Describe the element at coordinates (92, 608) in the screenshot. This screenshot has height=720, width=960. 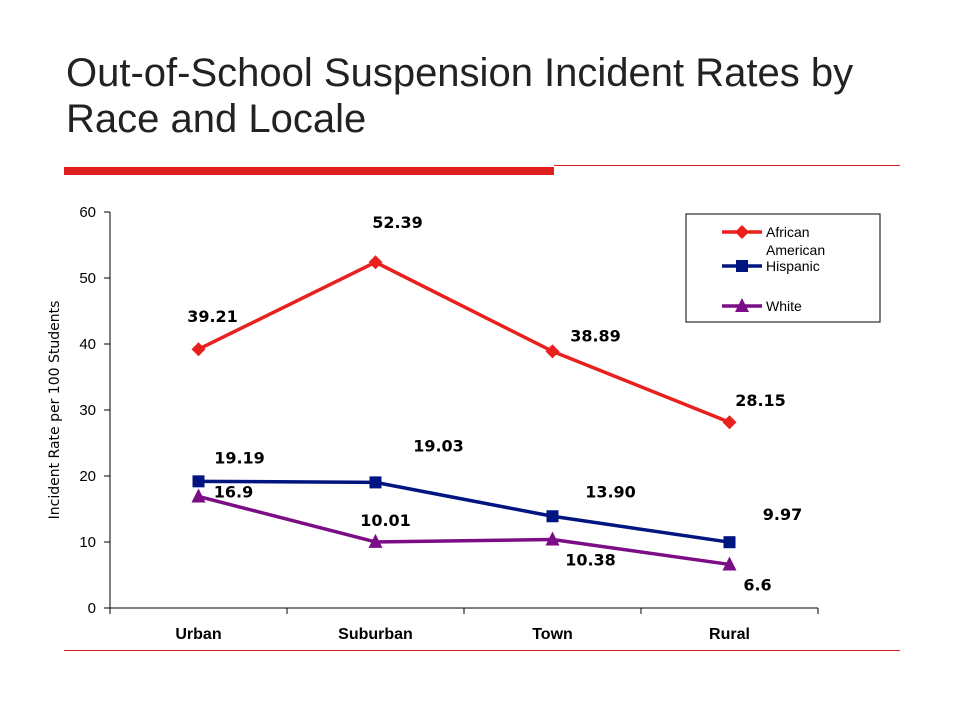
I see `y-tick-label: 0` at that location.